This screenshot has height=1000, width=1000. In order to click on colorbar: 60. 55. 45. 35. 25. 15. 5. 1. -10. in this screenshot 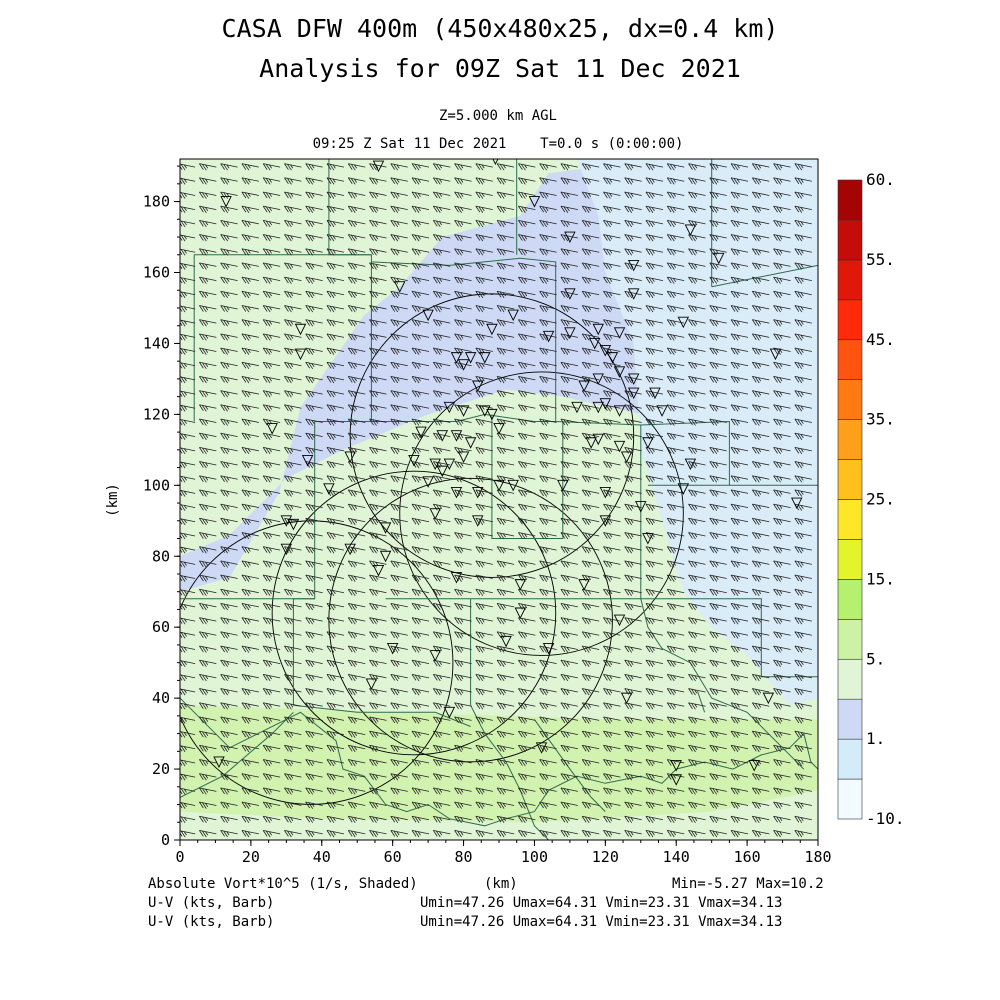, I will do `click(871, 499)`.